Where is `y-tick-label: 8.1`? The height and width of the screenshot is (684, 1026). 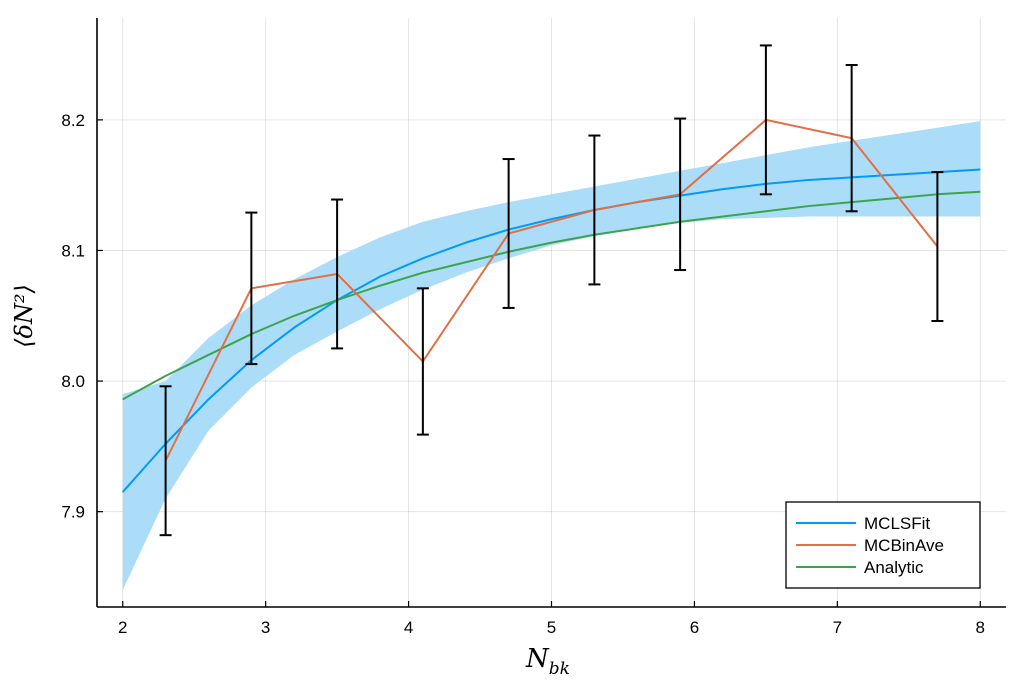
y-tick-label: 8.1 is located at coordinates (73, 250).